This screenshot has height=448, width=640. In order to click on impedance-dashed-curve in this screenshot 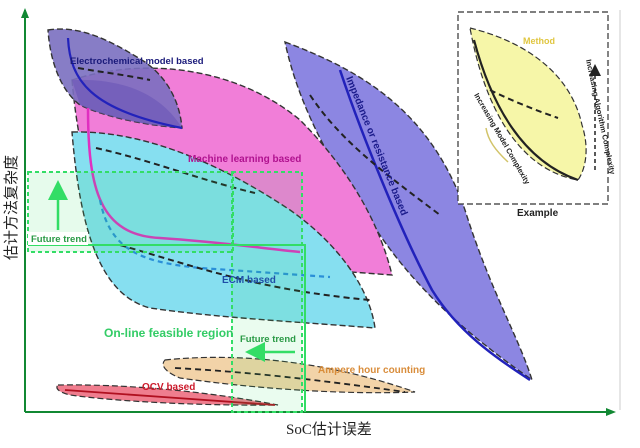, I will do `click(375, 155)`.